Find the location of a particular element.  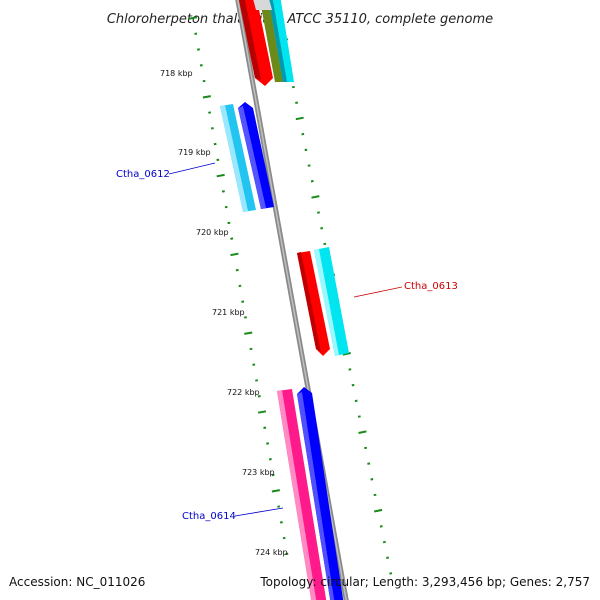

gene-ctha-0614-blue is located at coordinates (320, 493).